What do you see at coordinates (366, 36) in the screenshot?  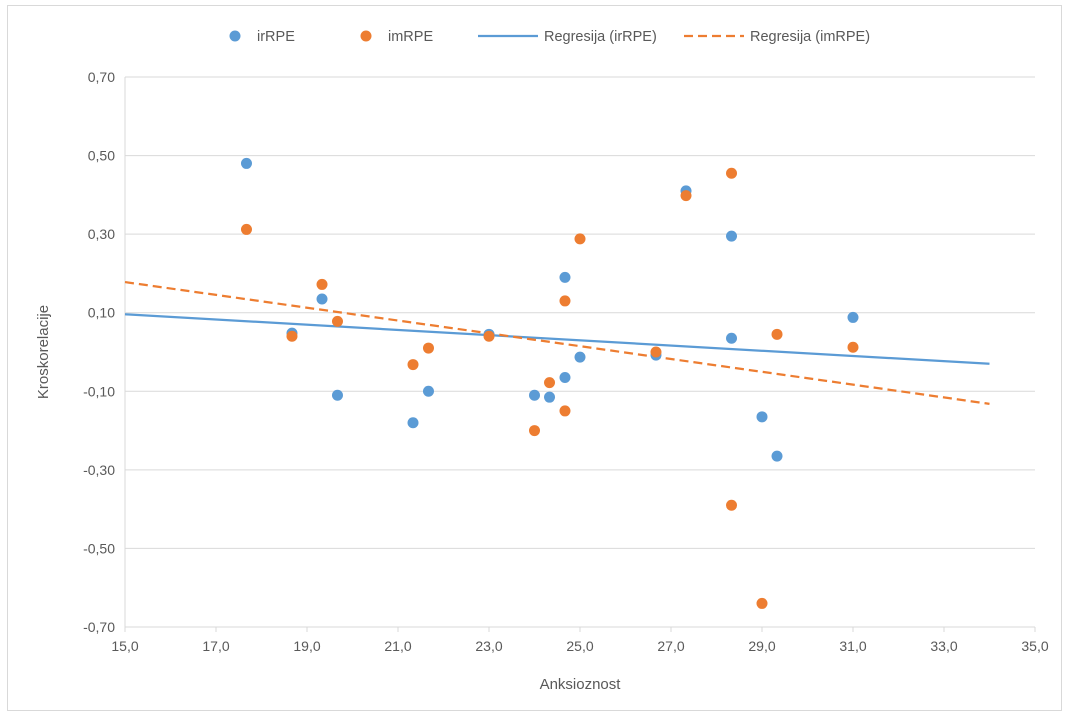 I see `legend-marker-imrpe` at bounding box center [366, 36].